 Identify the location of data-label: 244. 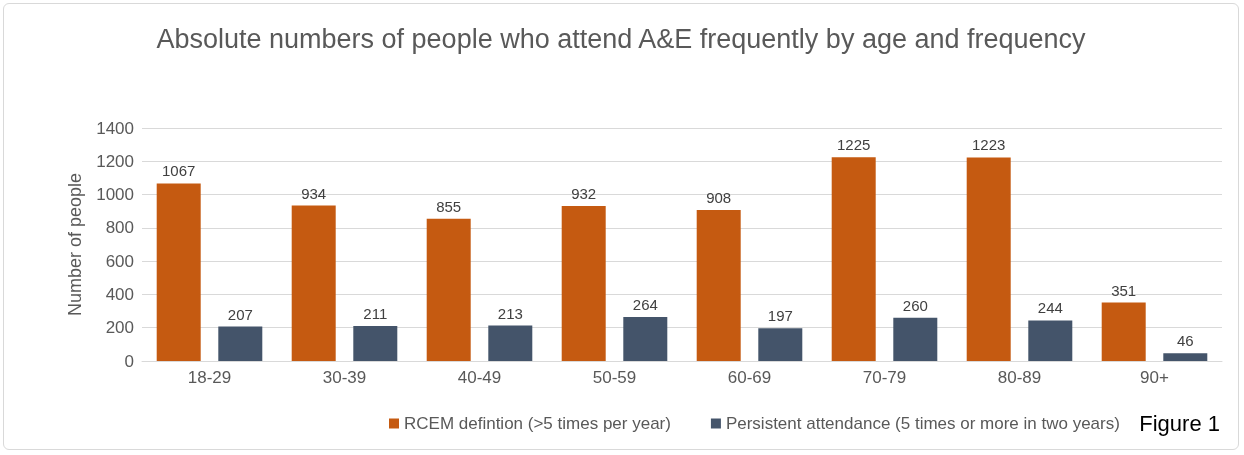
(1050, 308).